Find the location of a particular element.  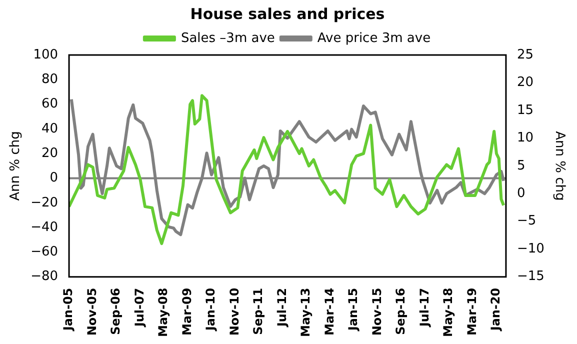

legend-label: Ave price 3m ave is located at coordinates (374, 38).